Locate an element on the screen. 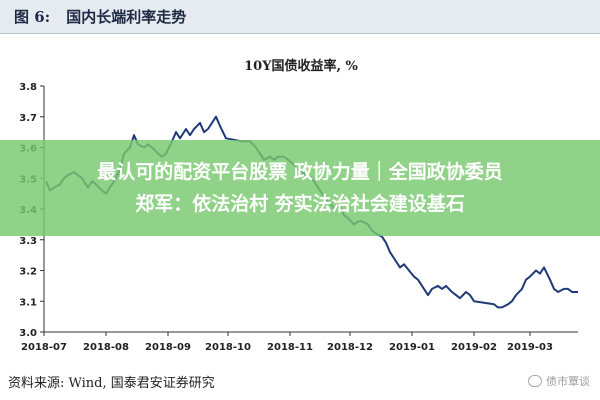 This screenshot has width=600, height=400. x-tick-label: 2018-07 is located at coordinates (44, 347).